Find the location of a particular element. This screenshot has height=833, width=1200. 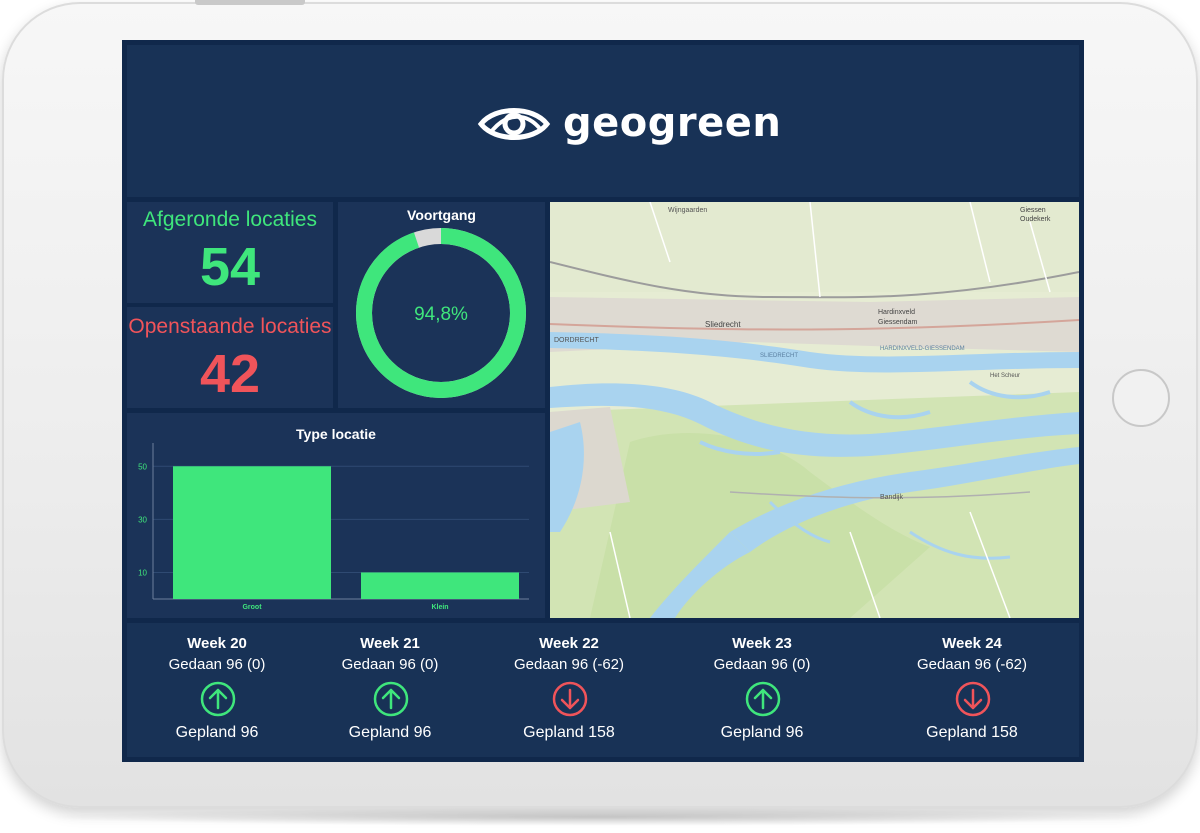

progress-donut: 94,8% is located at coordinates (441, 313).